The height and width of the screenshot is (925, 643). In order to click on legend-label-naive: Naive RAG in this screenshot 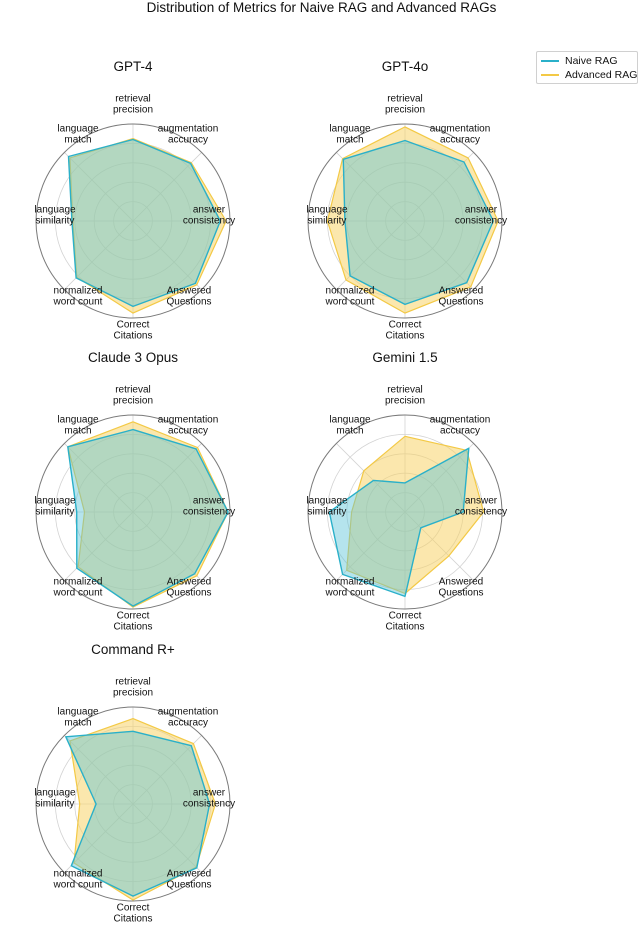, I will do `click(591, 61)`.